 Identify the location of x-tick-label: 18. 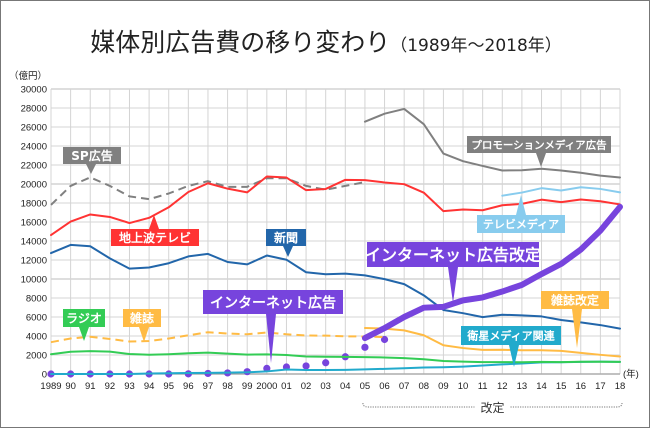
(620, 386).